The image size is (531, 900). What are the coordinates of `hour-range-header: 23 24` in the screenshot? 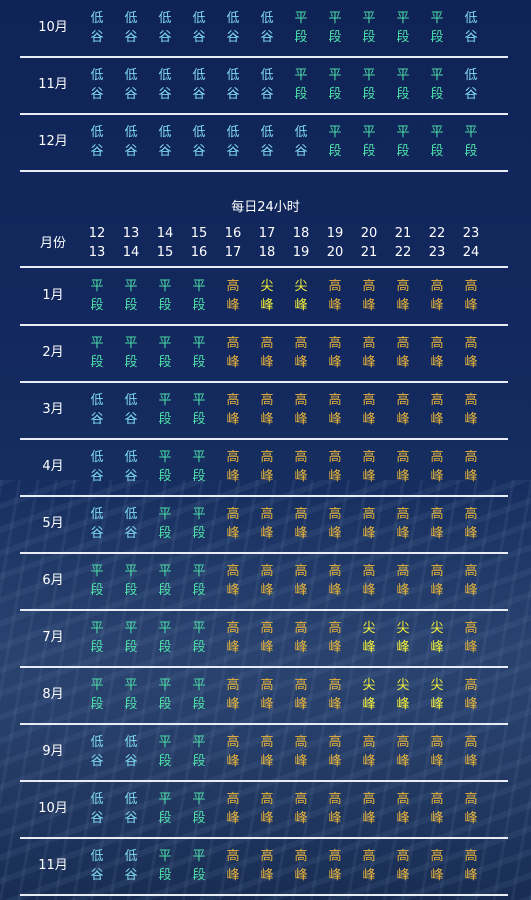 It's located at (471, 243).